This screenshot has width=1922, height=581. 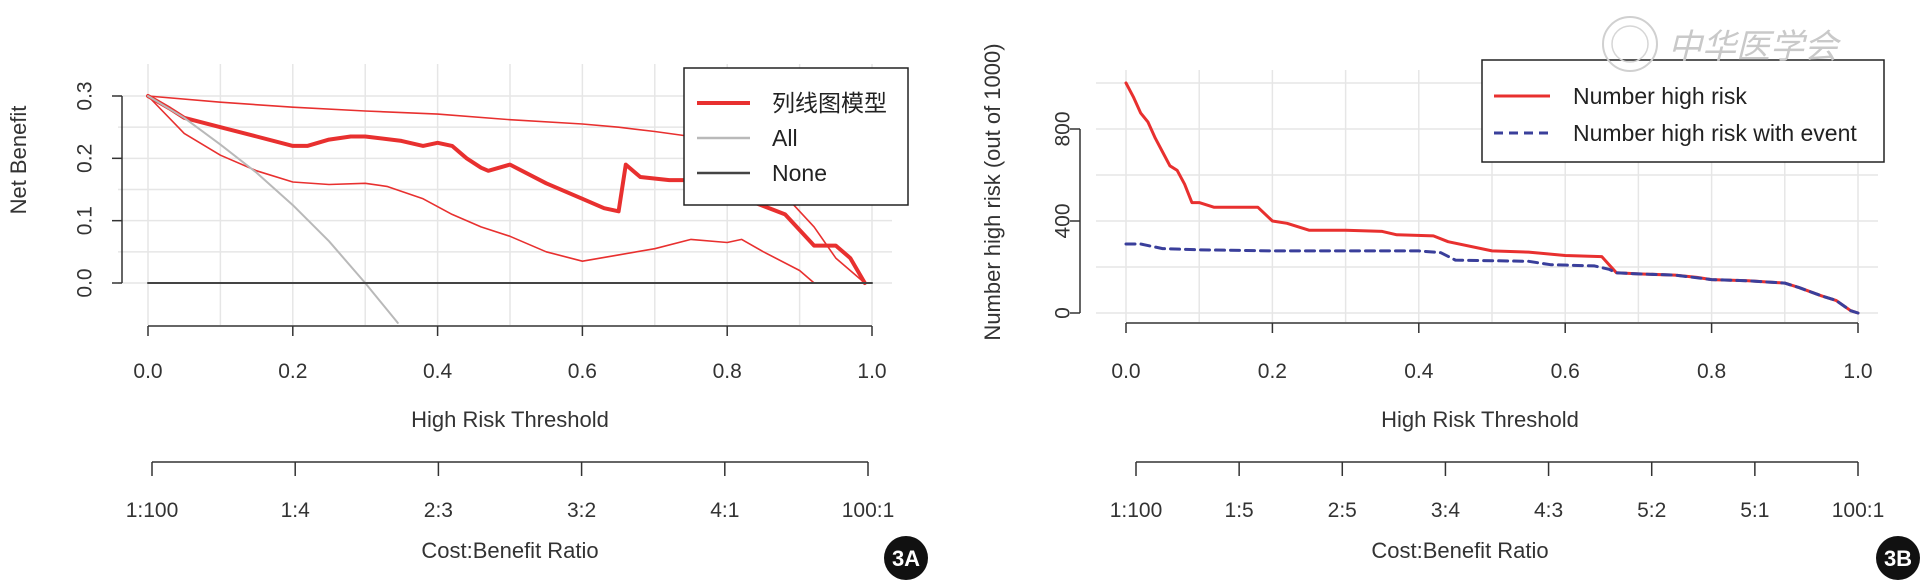 What do you see at coordinates (1459, 550) in the screenshot?
I see `secondary-axis-title-3b: Cost:Benefit Ratio` at bounding box center [1459, 550].